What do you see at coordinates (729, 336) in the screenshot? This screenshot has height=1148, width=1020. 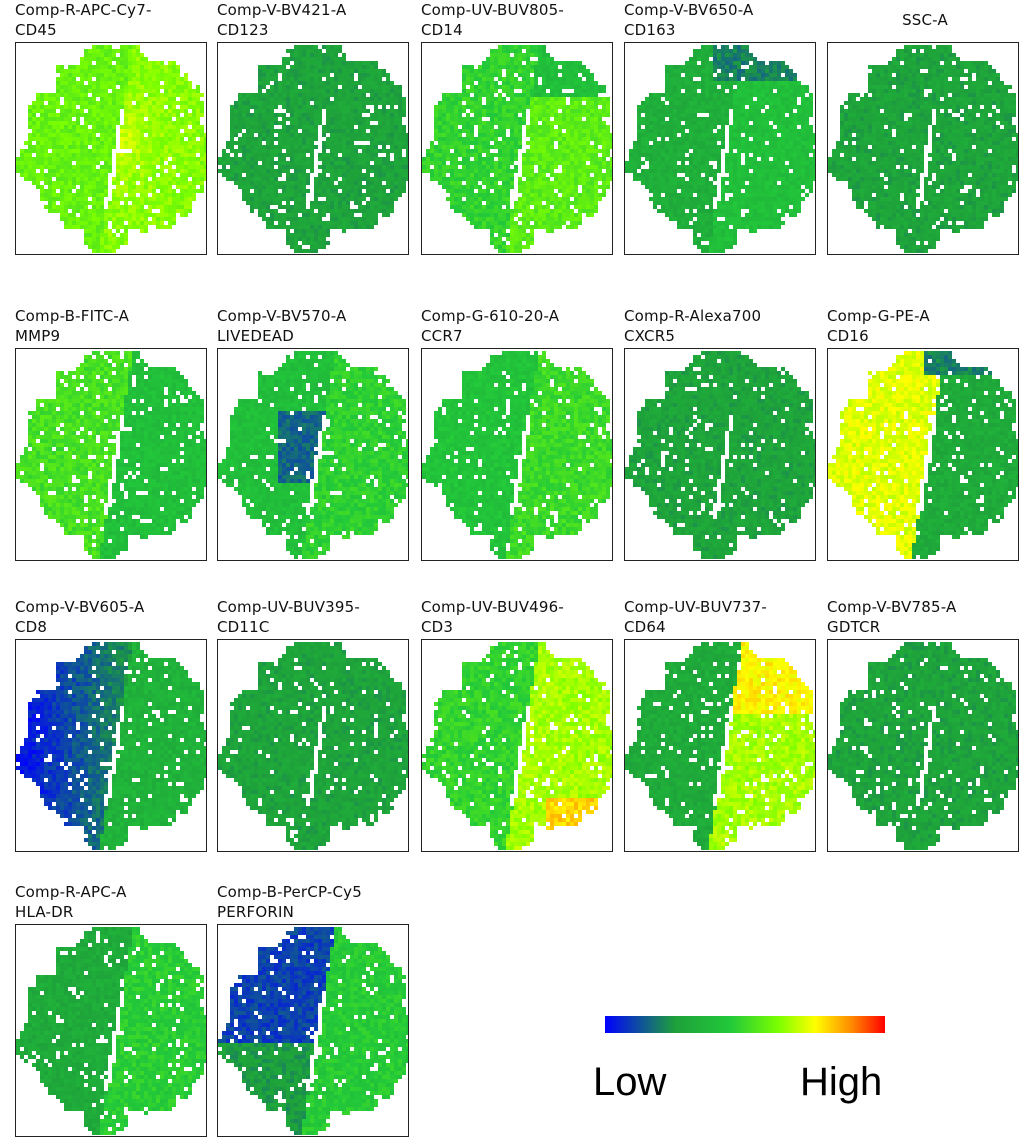 I see `panel-marker-label: CXCR5` at bounding box center [729, 336].